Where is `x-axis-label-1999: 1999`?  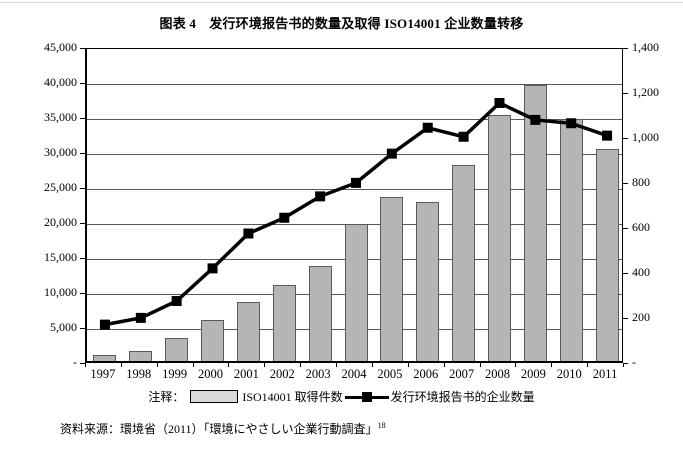
x-axis-label-1999: 1999 is located at coordinates (175, 374).